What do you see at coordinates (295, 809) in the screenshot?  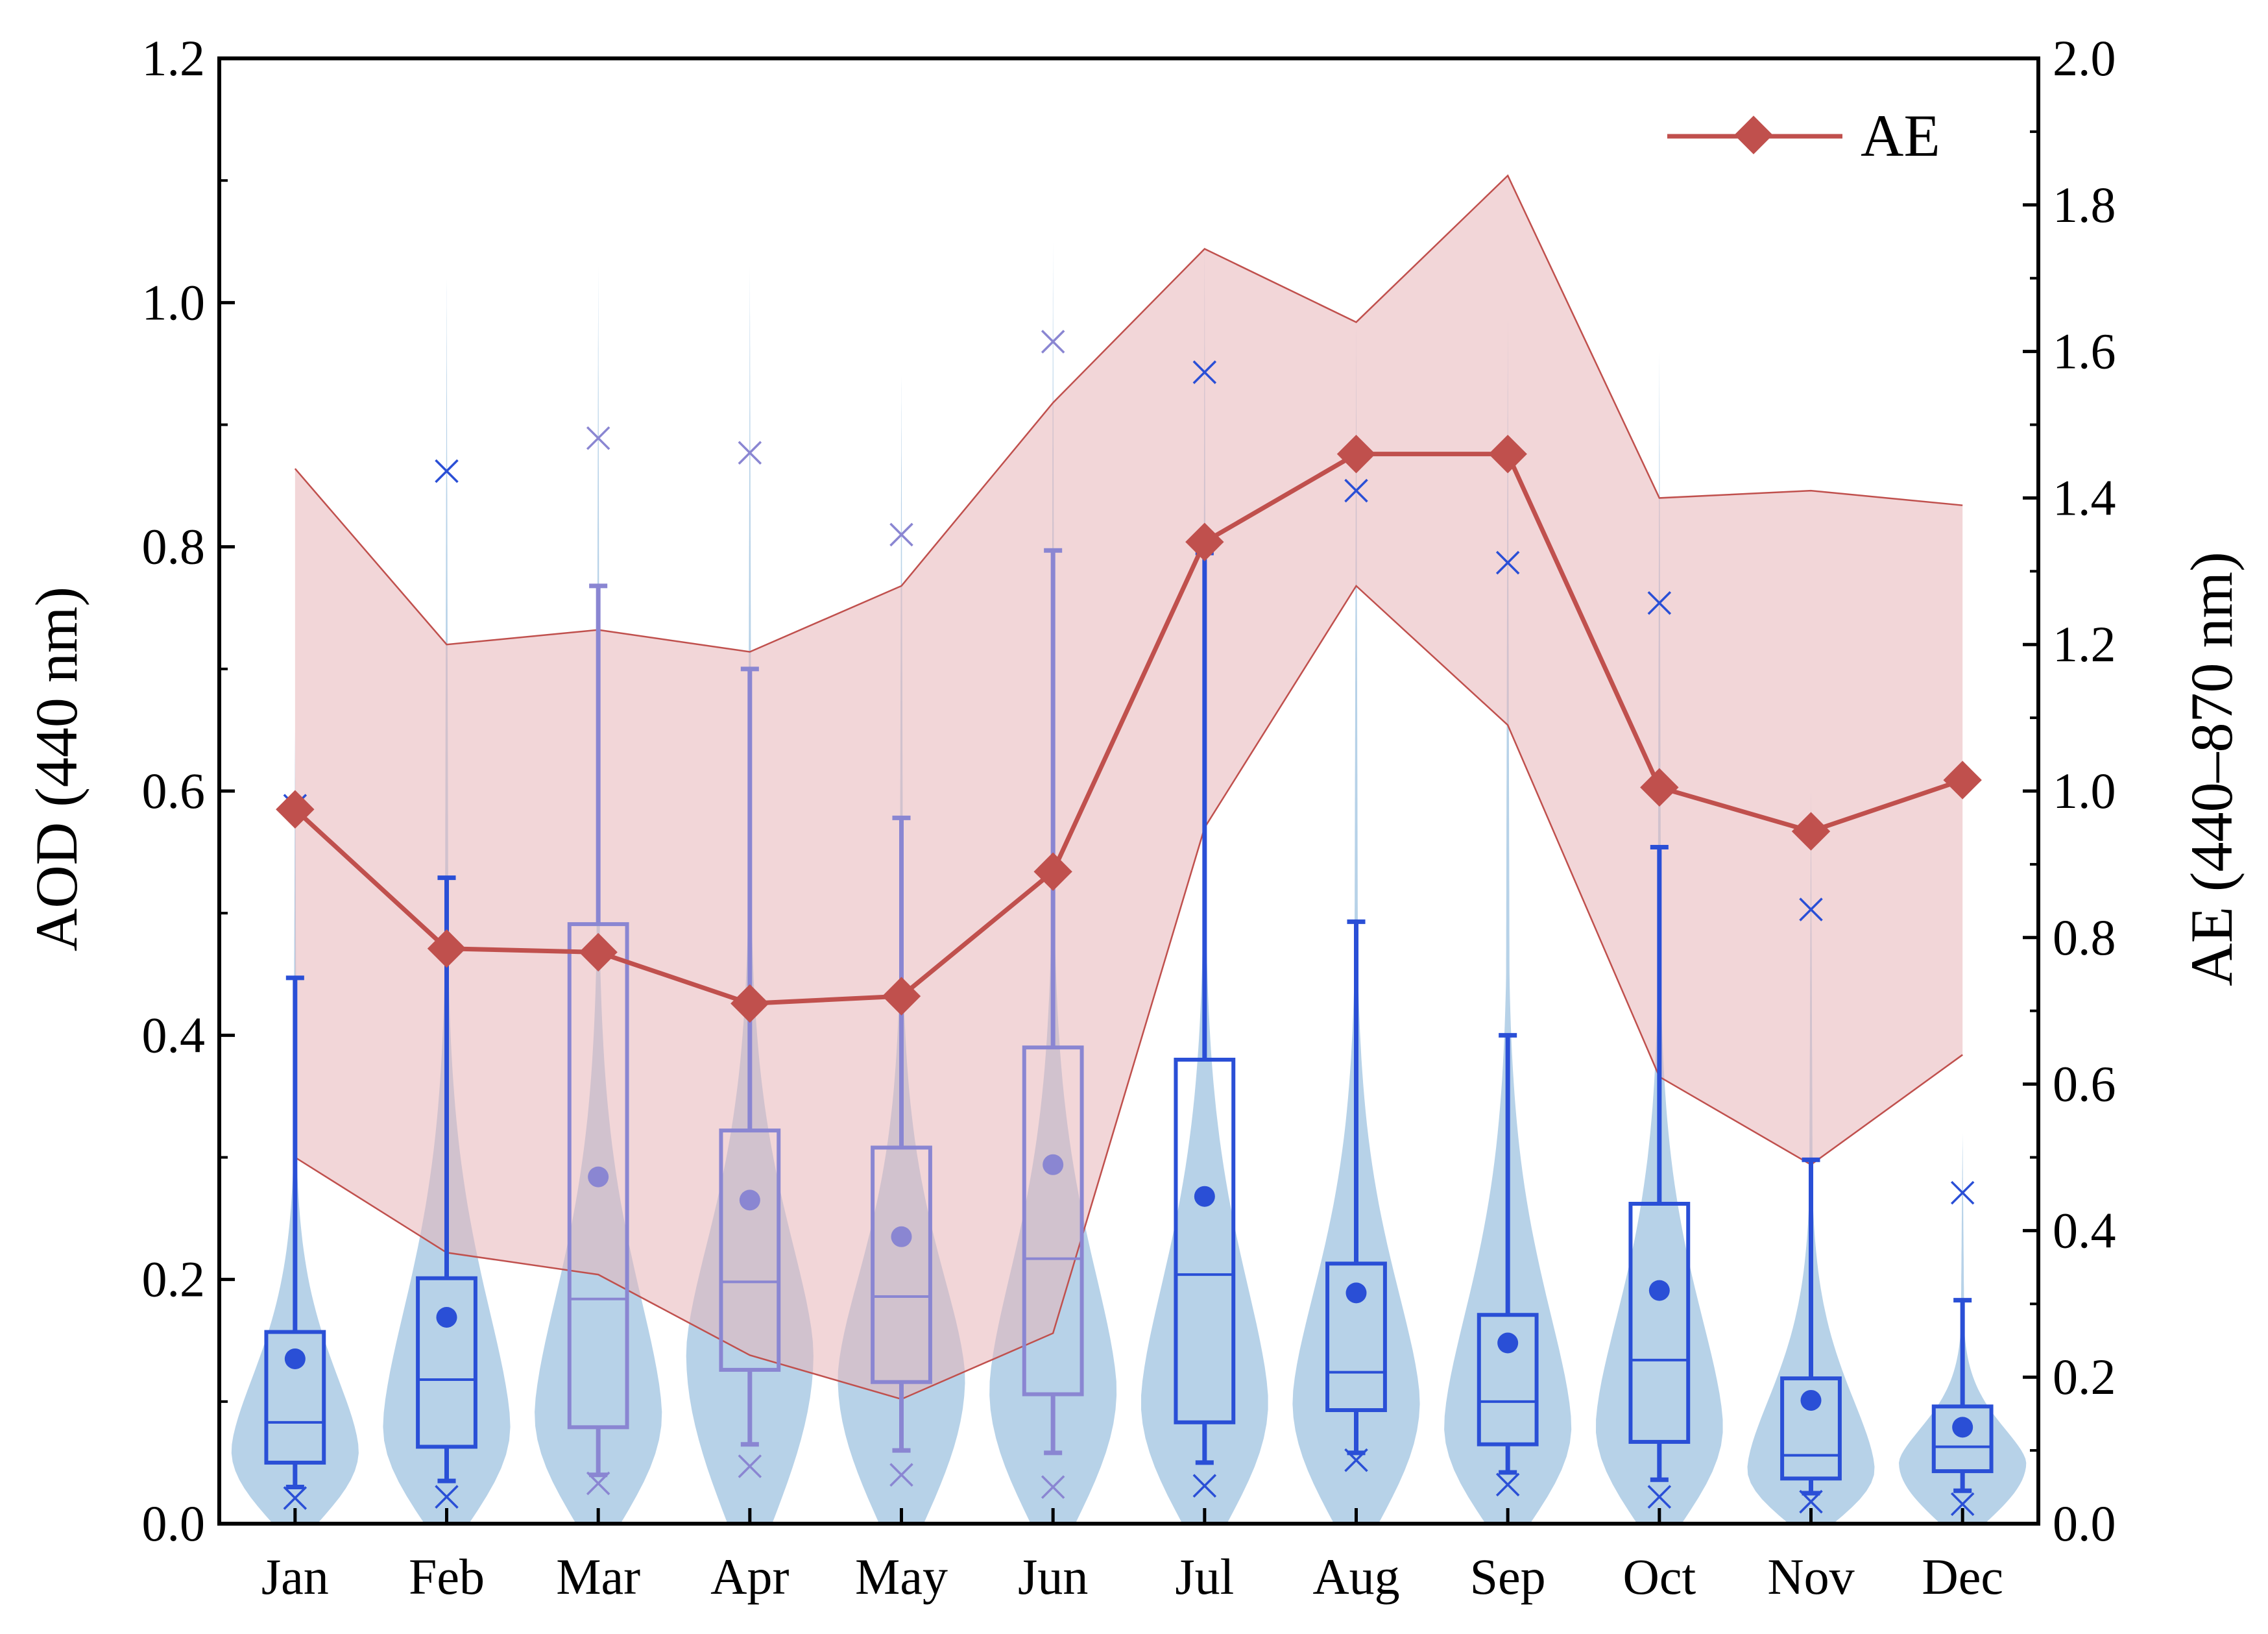 I see `ae-marker-jan` at bounding box center [295, 809].